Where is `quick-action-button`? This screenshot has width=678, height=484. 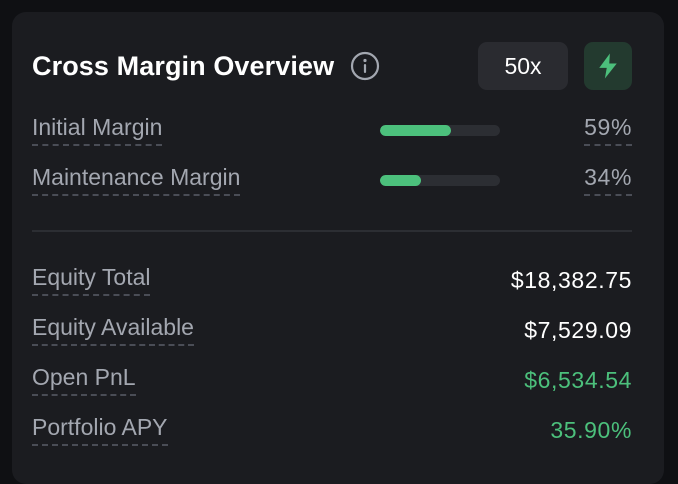 quick-action-button is located at coordinates (608, 66).